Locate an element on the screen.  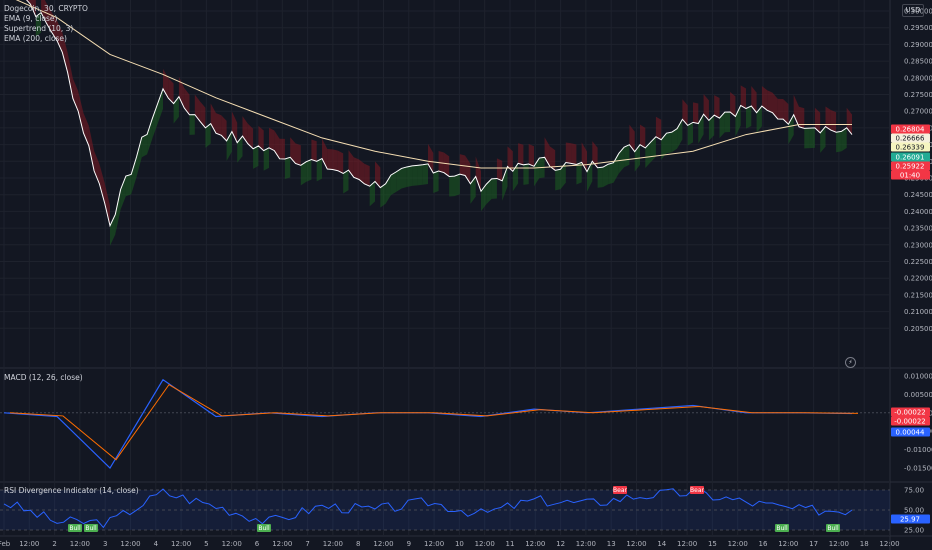
price-axis-label: 0.20500 is located at coordinates (918, 329).